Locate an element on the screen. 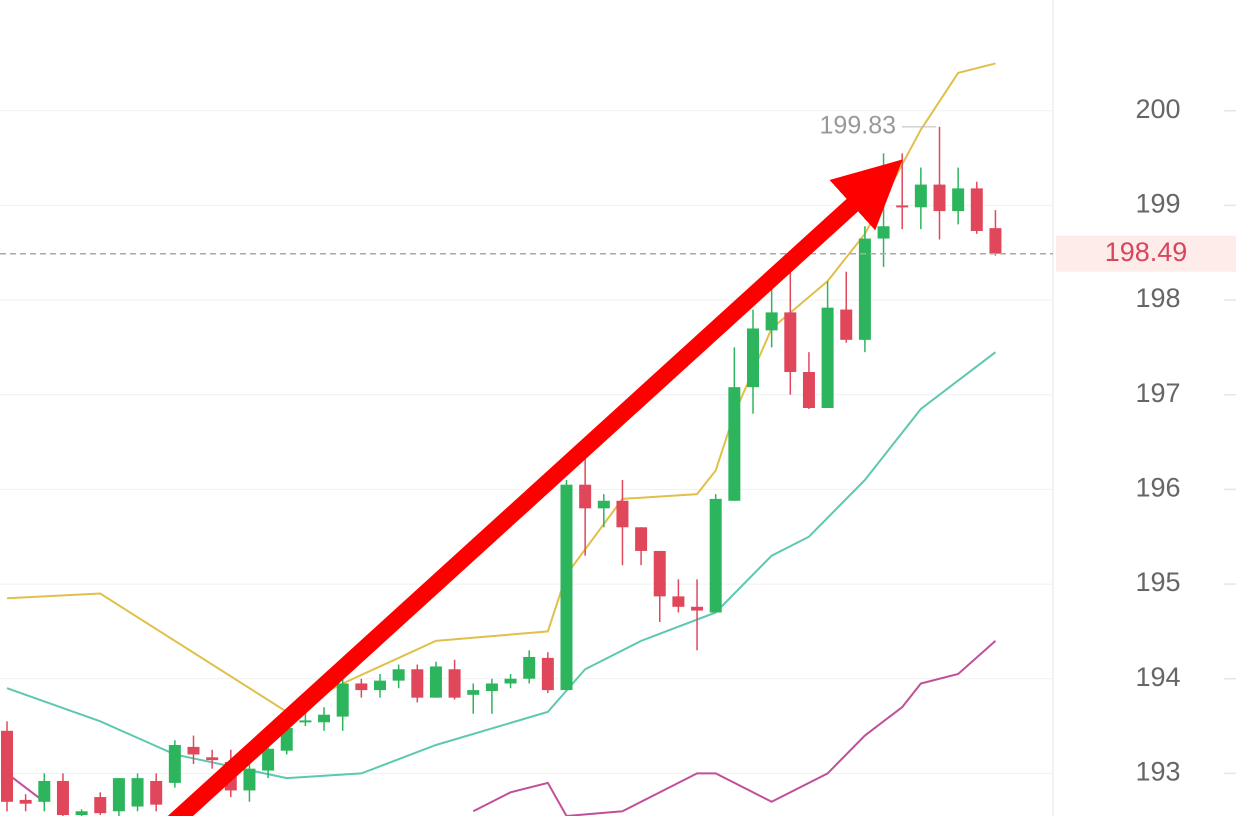 This screenshot has height=816, width=1236. last-price-box is located at coordinates (1146, 253).